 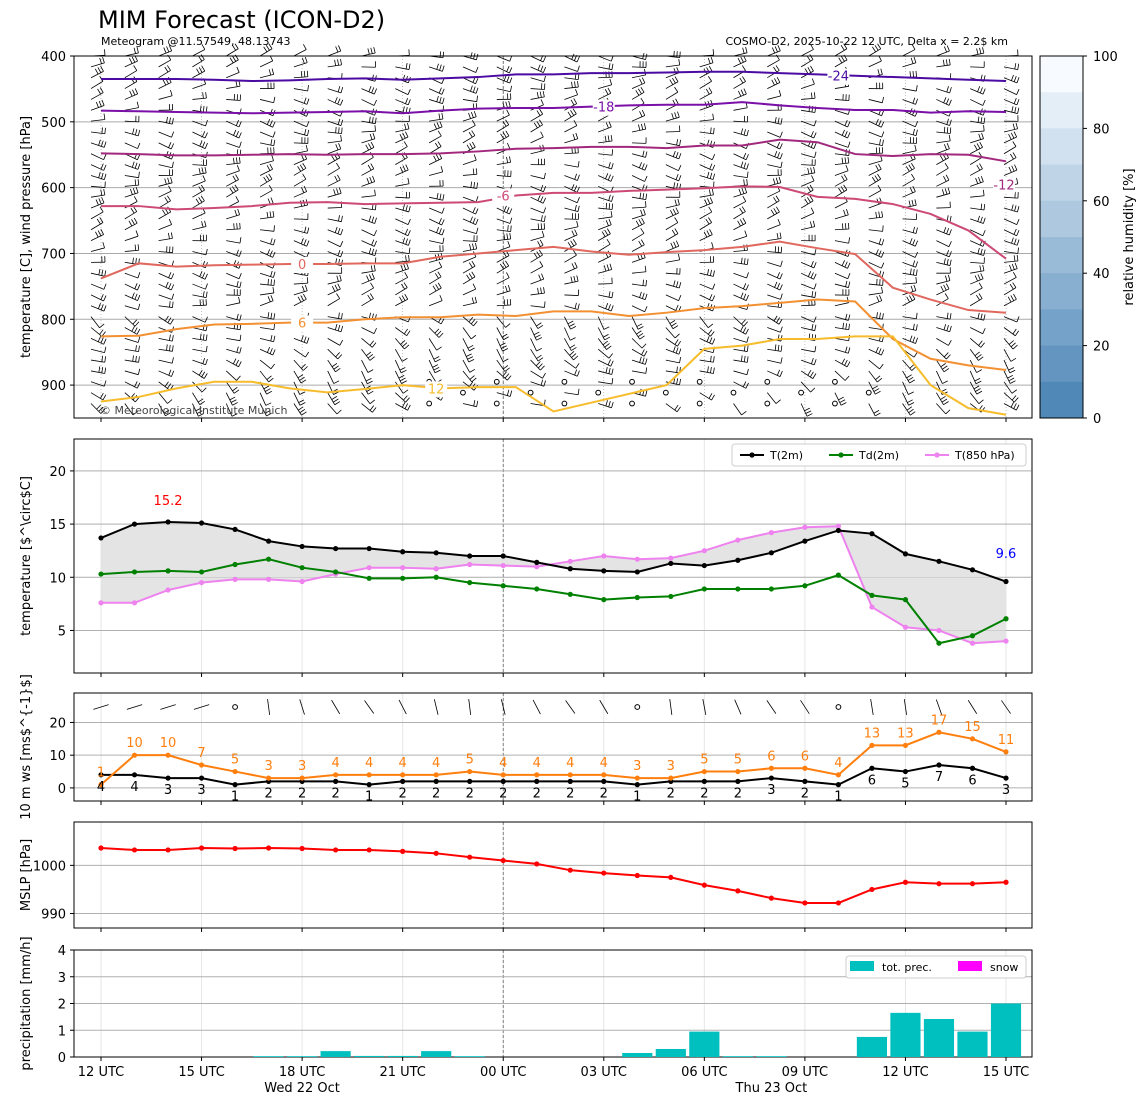 What do you see at coordinates (62, 1058) in the screenshot?
I see `precip-ytick-label: 0` at bounding box center [62, 1058].